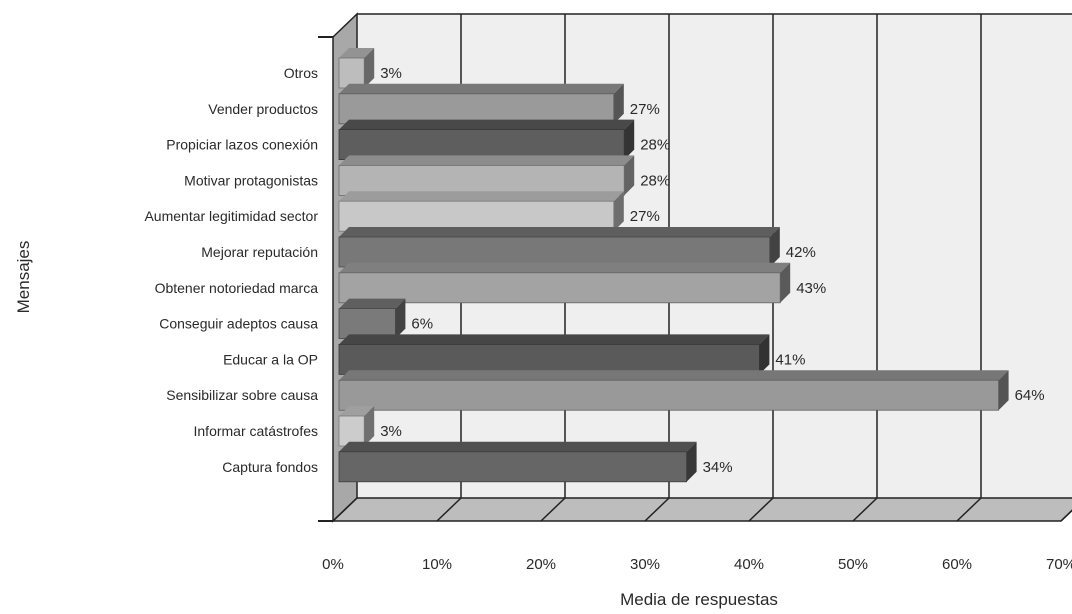  I want to click on data-label: 42%, so click(801, 252).